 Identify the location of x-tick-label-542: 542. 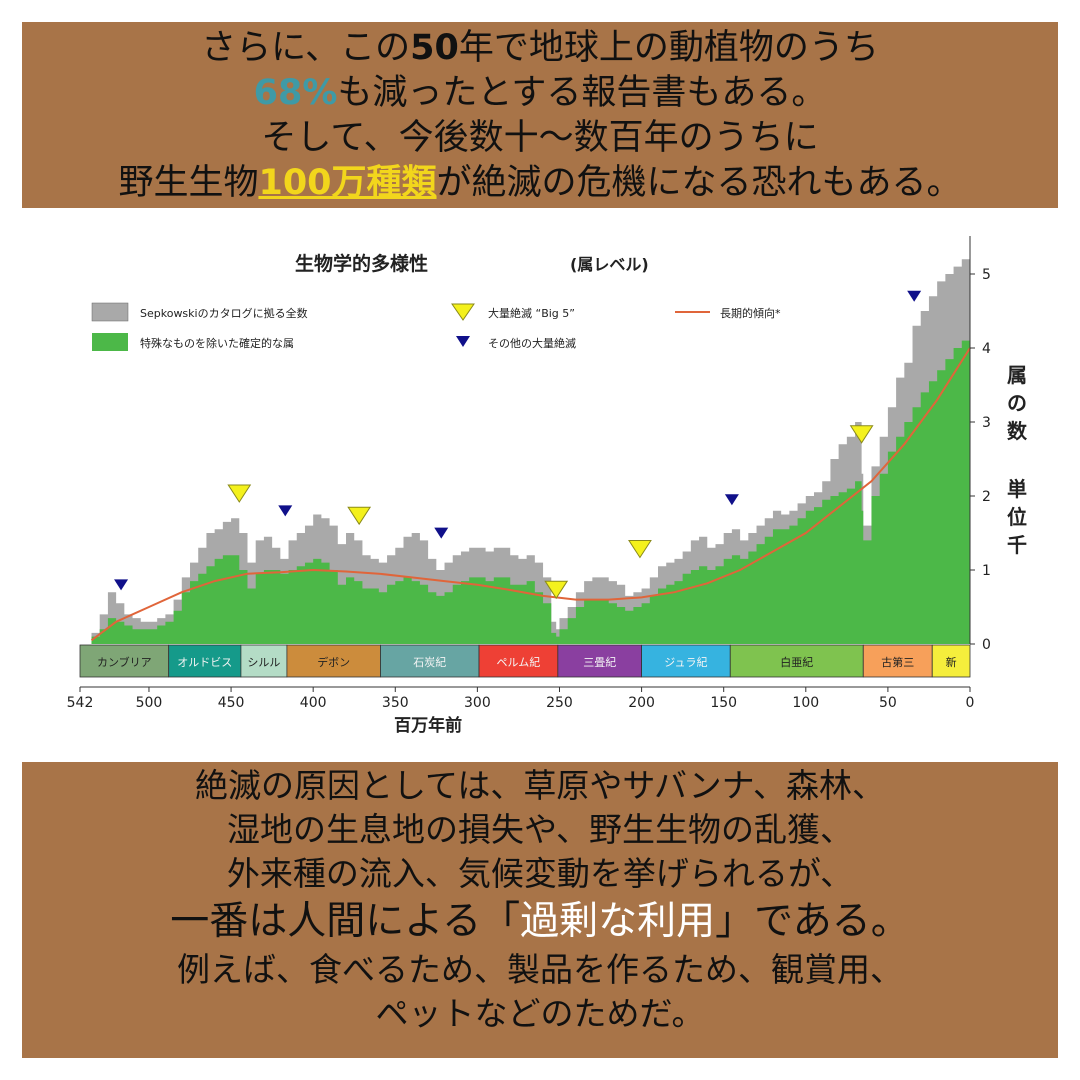
(80, 703).